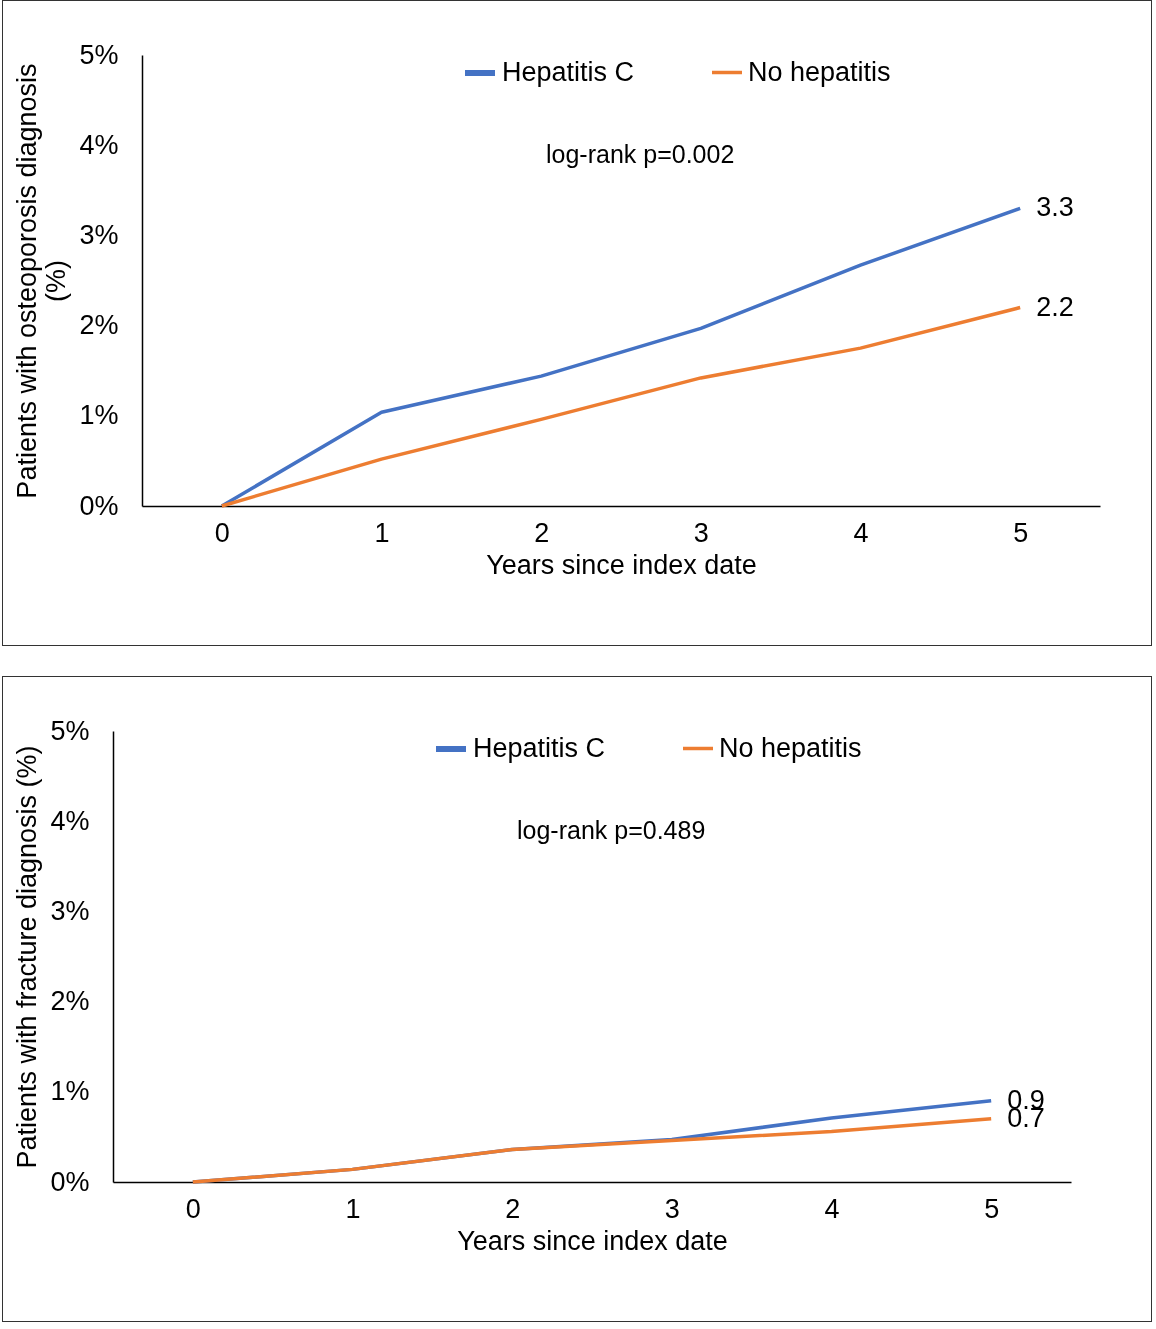  I want to click on y-axis-title: Patients with osteoporosis diagnosis (%), so click(42, 281).